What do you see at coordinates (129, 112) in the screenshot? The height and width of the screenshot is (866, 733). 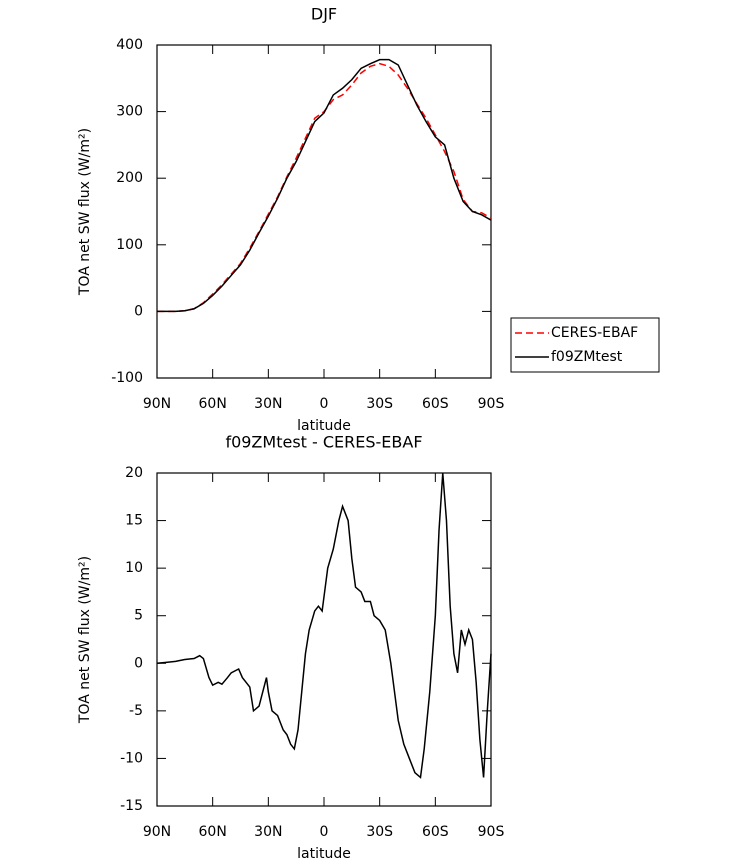 I see `y-tick-label: 300` at bounding box center [129, 112].